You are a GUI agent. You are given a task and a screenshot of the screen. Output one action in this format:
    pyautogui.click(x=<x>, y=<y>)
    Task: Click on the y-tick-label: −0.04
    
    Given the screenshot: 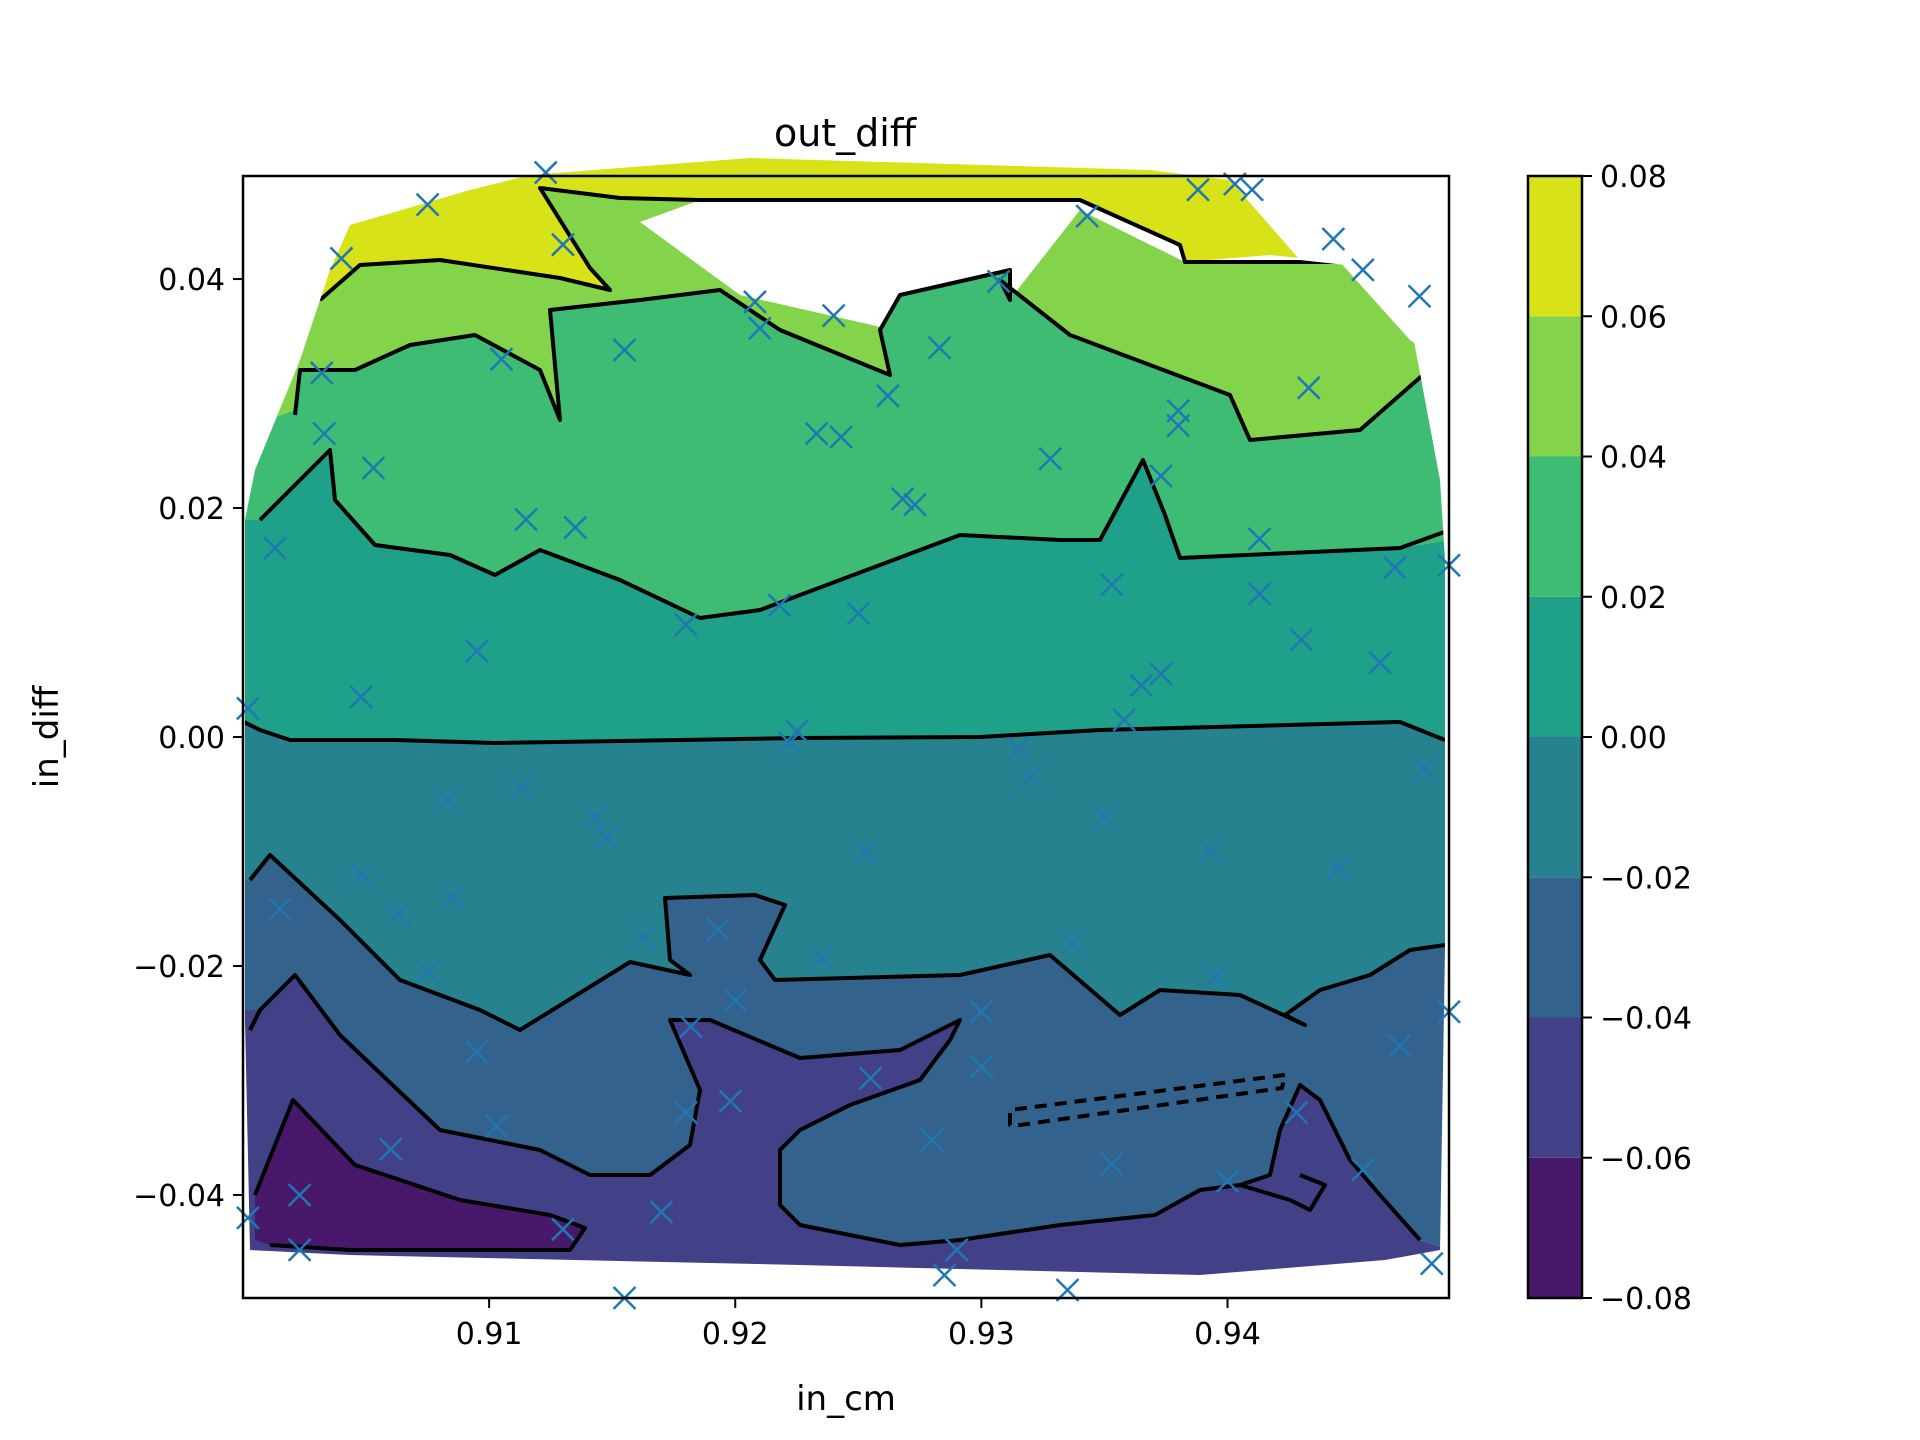 What is the action you would take?
    pyautogui.click(x=179, y=1196)
    